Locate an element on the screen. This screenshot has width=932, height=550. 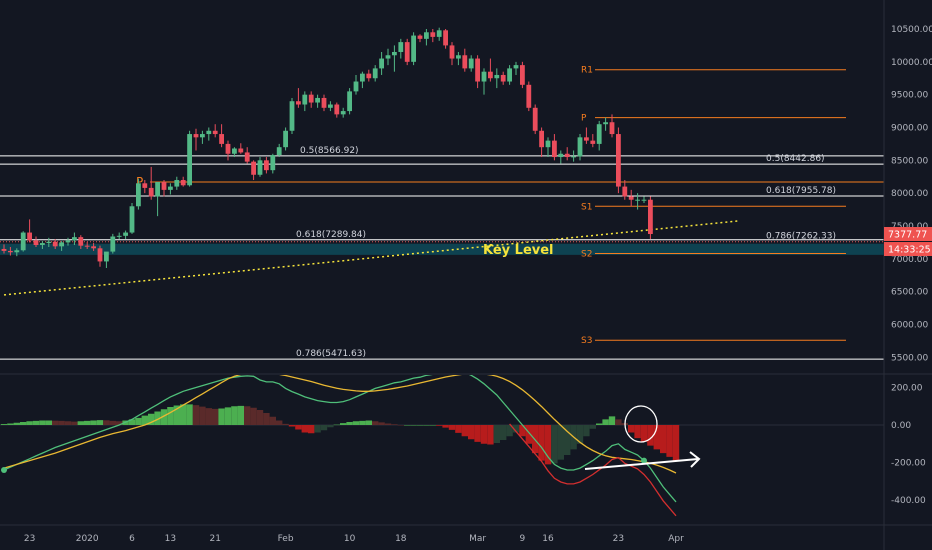
time-axis: 23 2020 6 13 21 Feb 10 18 Mar 9 16 23 Apr is located at coordinates (354, 539).